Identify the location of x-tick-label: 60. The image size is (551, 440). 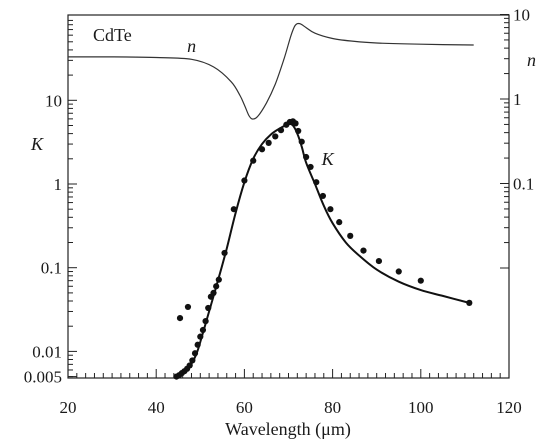
(244, 407).